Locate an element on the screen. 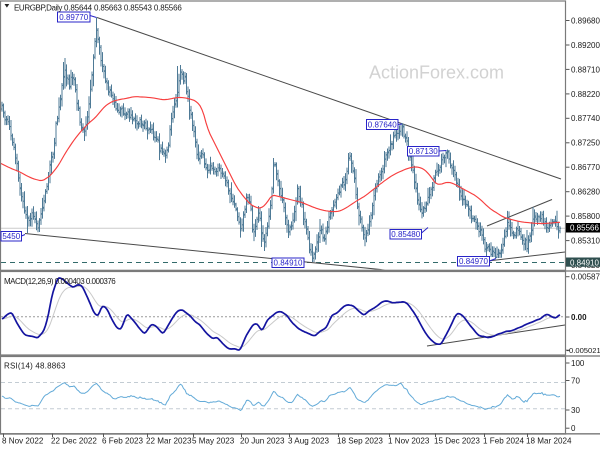  svg-text: RSI(14) 48.8863 is located at coordinates (35, 366).